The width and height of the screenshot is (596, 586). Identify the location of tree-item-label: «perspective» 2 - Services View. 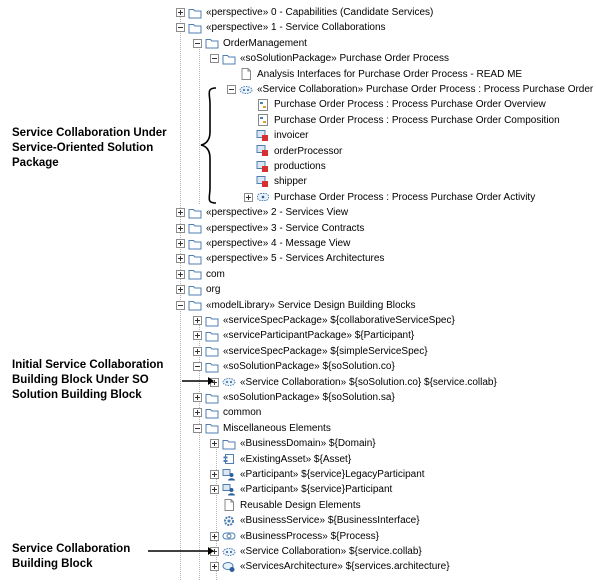
(277, 213).